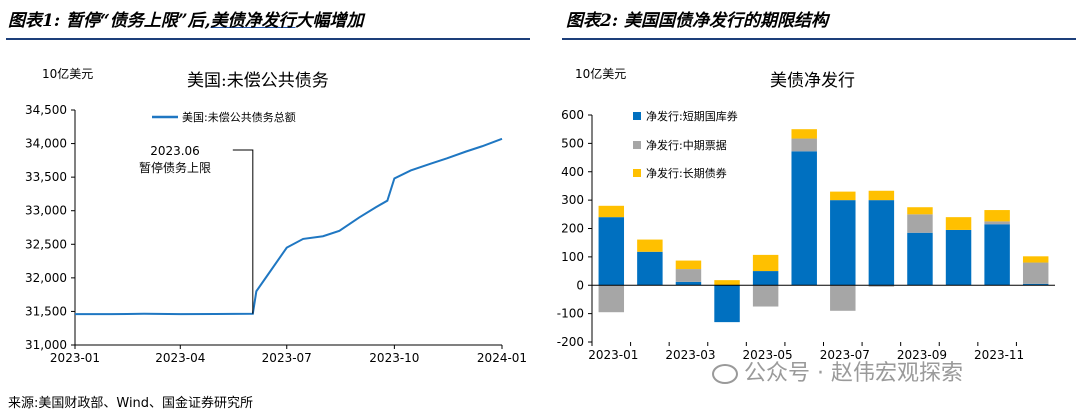 The height and width of the screenshot is (415, 1080). What do you see at coordinates (572, 257) in the screenshot?
I see `y-tick-label: 100` at bounding box center [572, 257].